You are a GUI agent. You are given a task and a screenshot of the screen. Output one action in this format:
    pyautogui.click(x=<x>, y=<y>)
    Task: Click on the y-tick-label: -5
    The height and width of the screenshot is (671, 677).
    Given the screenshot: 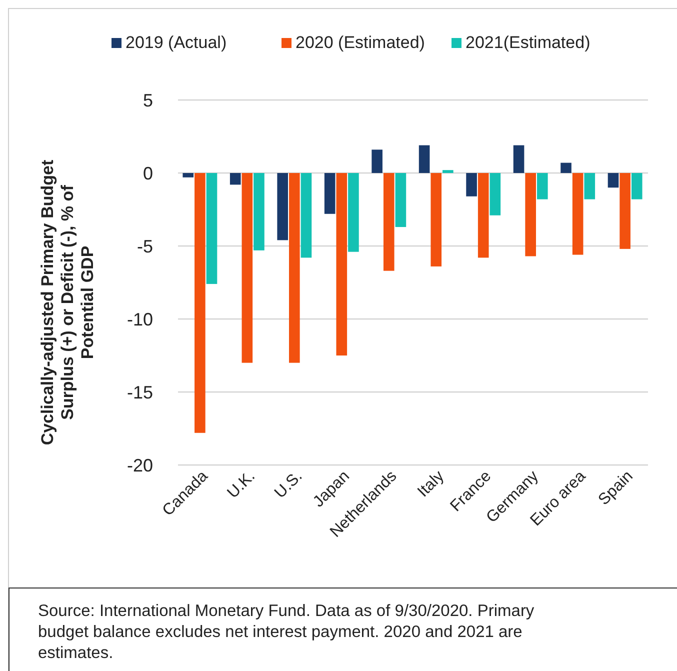 What is the action you would take?
    pyautogui.click(x=144, y=246)
    